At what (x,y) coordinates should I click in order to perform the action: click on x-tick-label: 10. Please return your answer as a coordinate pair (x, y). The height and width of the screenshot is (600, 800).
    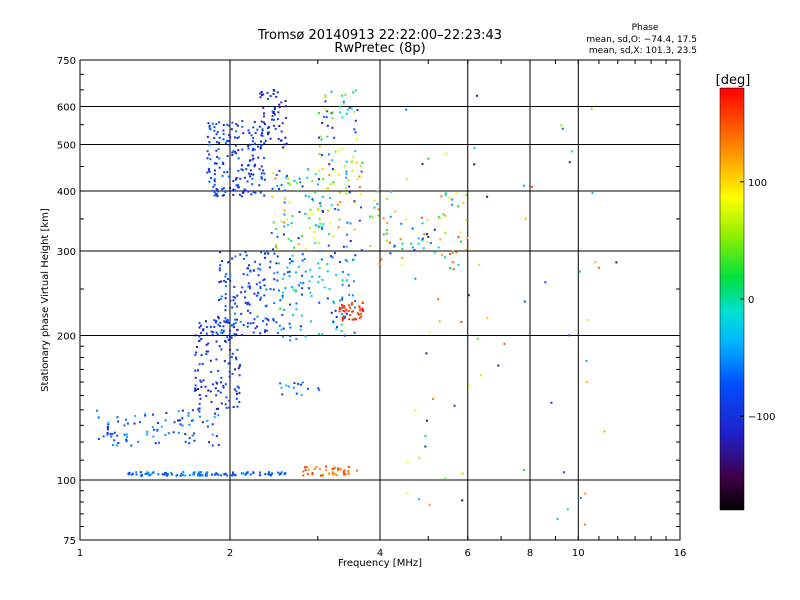
    Looking at the image, I should click on (578, 553).